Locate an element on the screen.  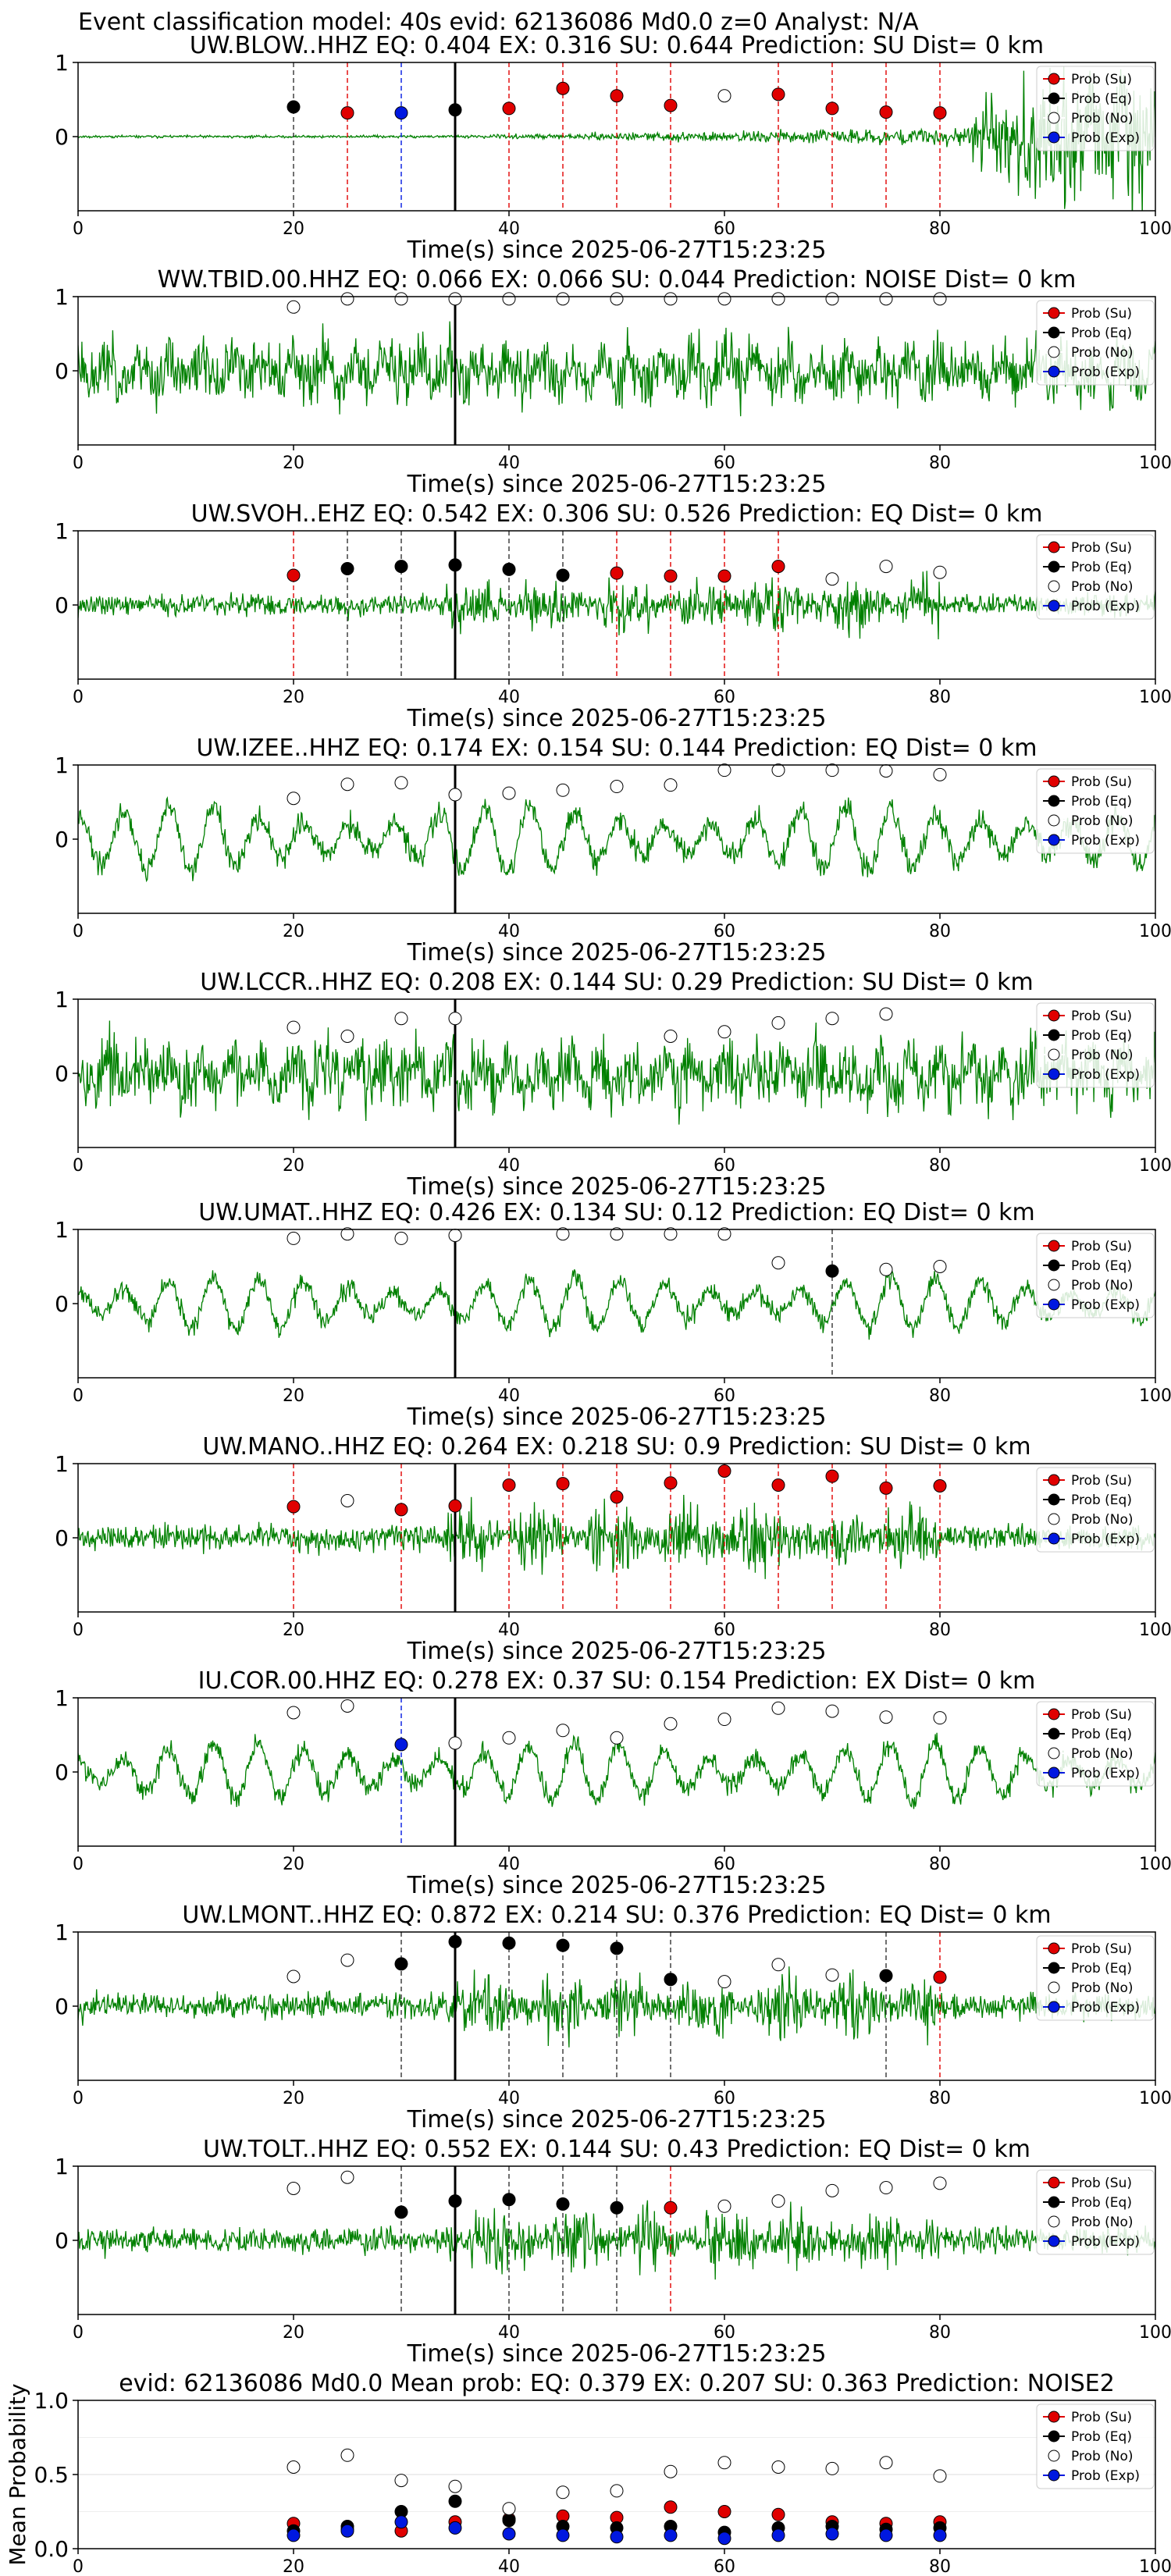
seismogram-trace is located at coordinates (616, 839).